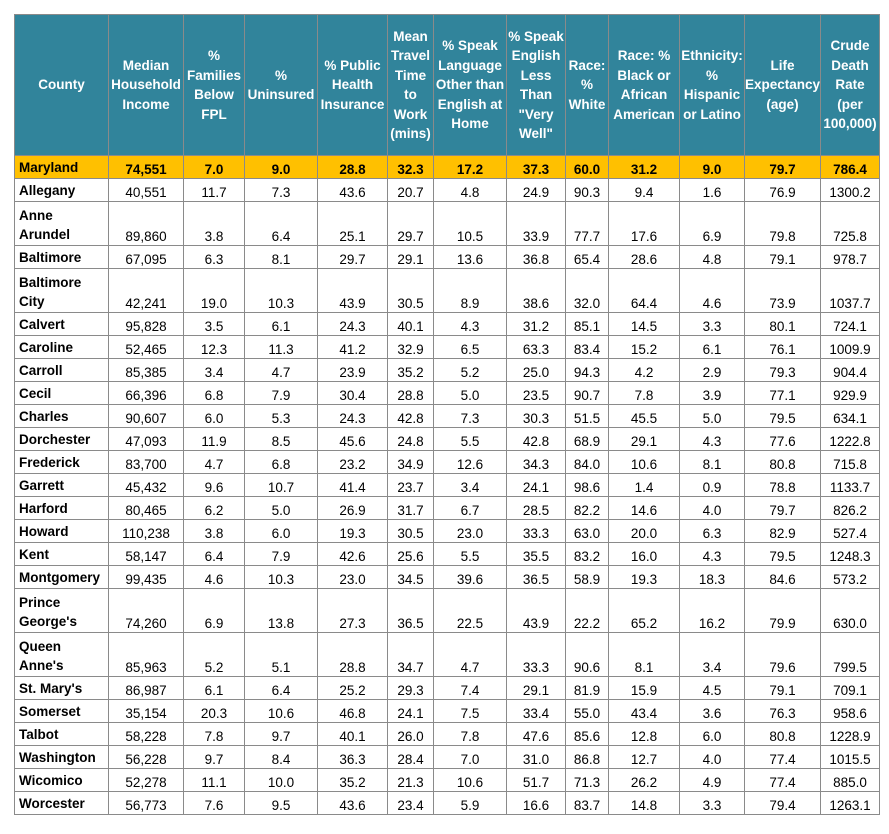 The height and width of the screenshot is (834, 889). Describe the element at coordinates (712, 711) in the screenshot. I see `data-cell: 3.6` at that location.